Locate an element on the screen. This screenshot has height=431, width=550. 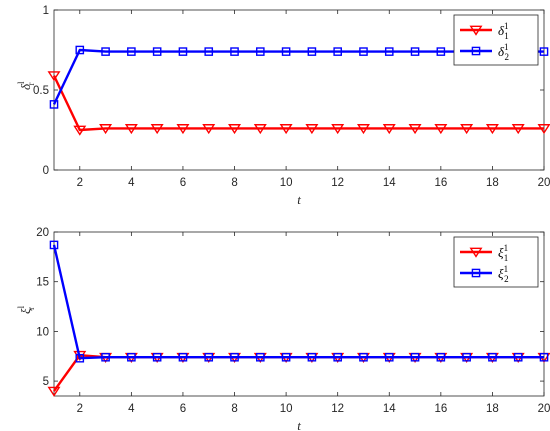
legend-label-1: ξ1 1 is located at coordinates (503, 253).